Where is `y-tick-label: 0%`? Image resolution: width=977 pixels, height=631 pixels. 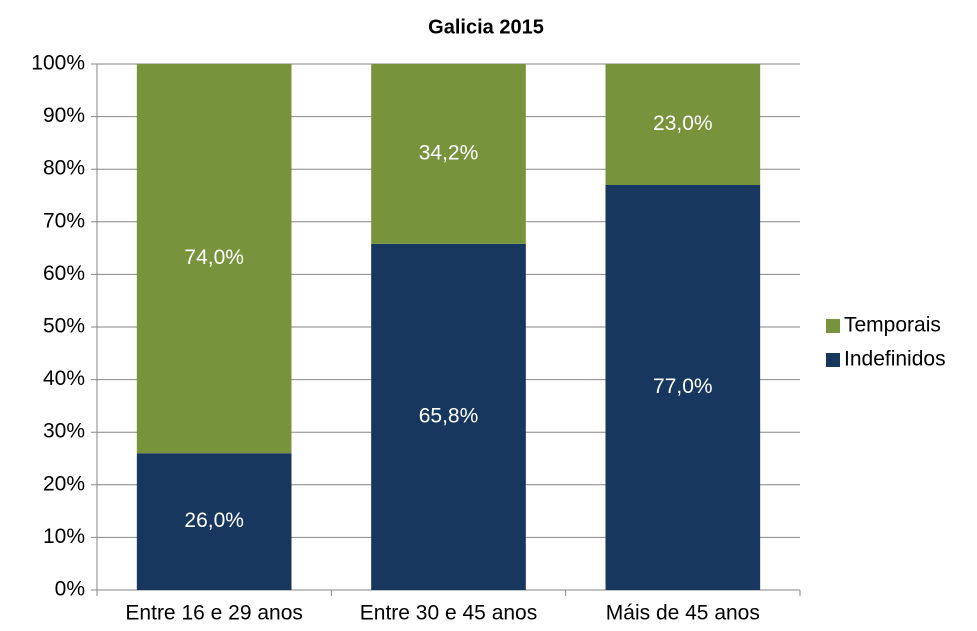 y-tick-label: 0% is located at coordinates (70, 589).